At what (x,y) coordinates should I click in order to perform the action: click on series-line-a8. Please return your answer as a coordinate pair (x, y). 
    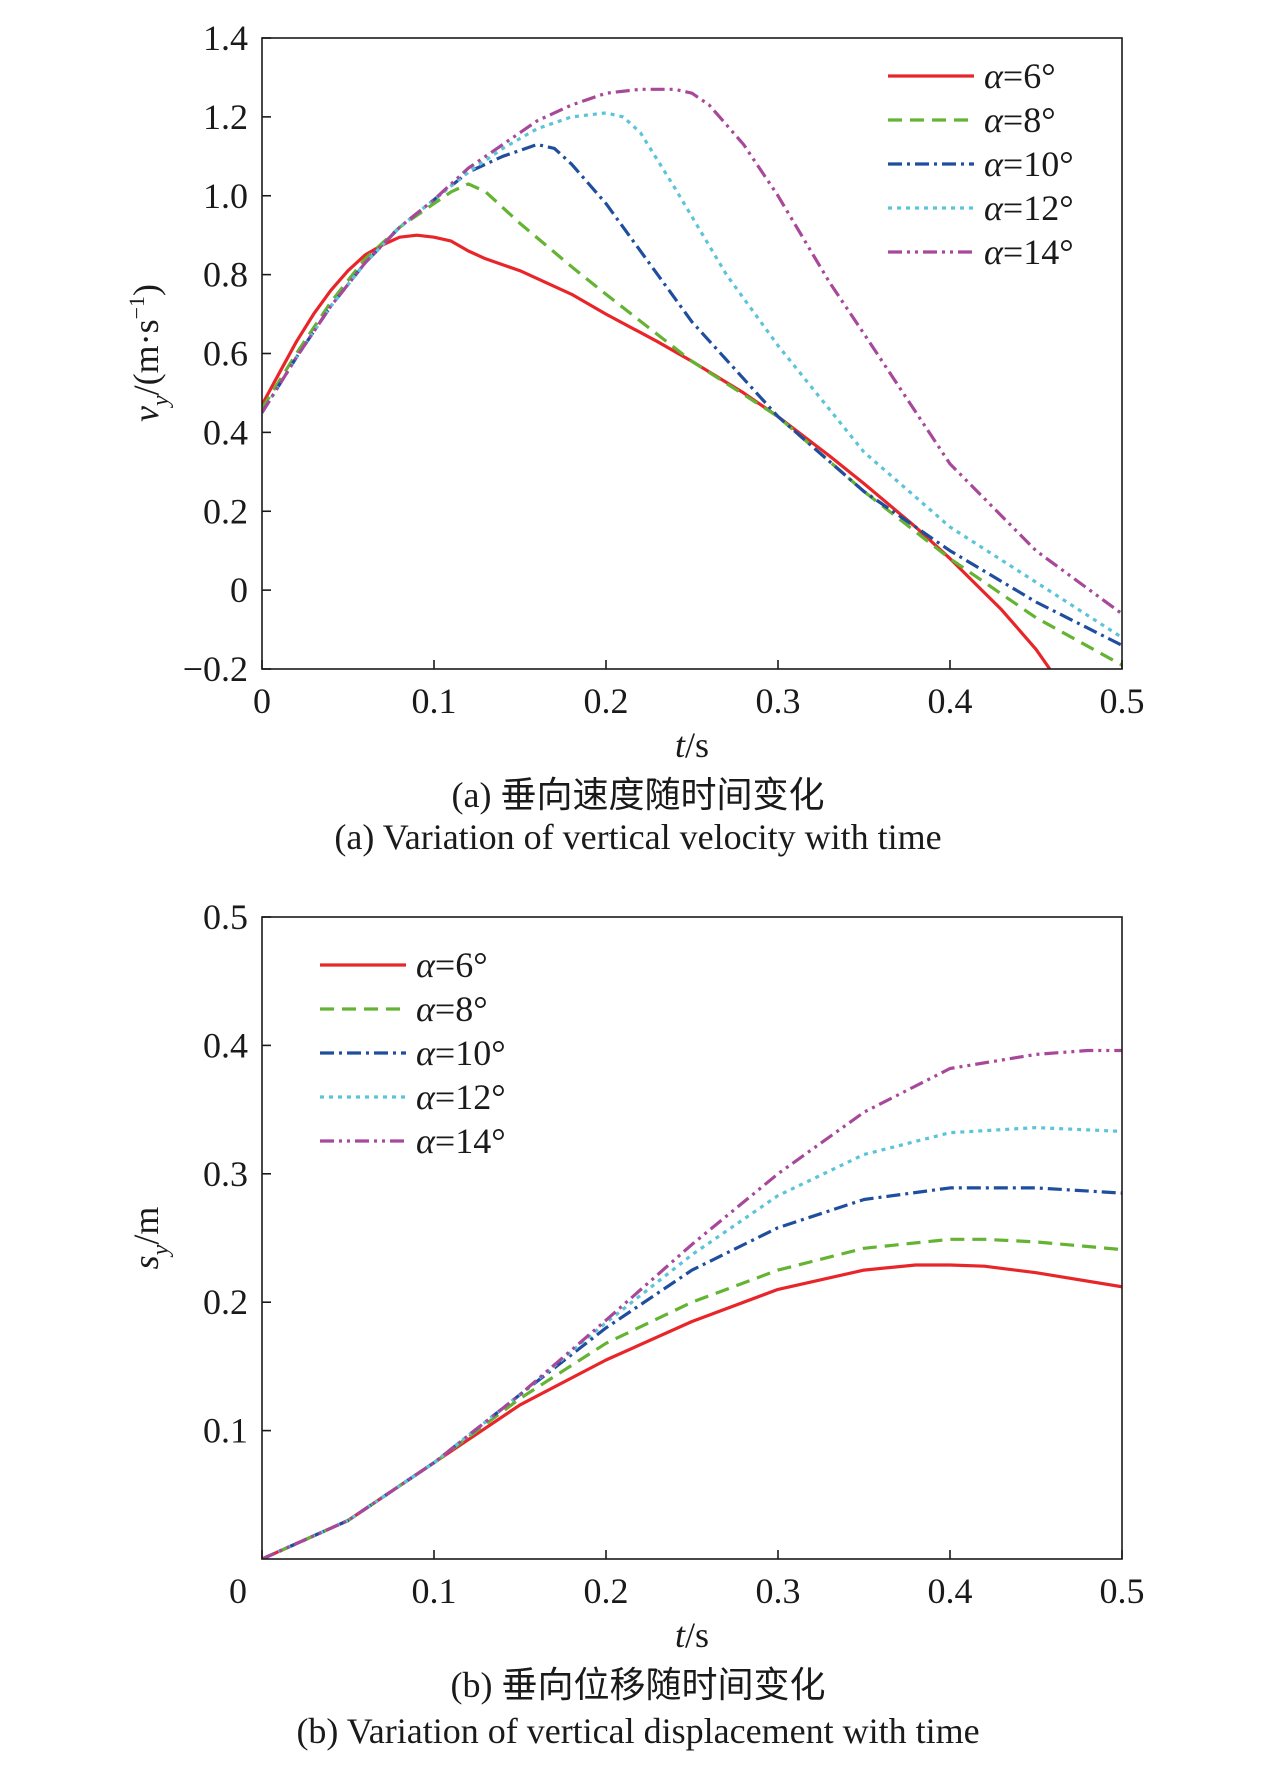
    Looking at the image, I should click on (692, 1398).